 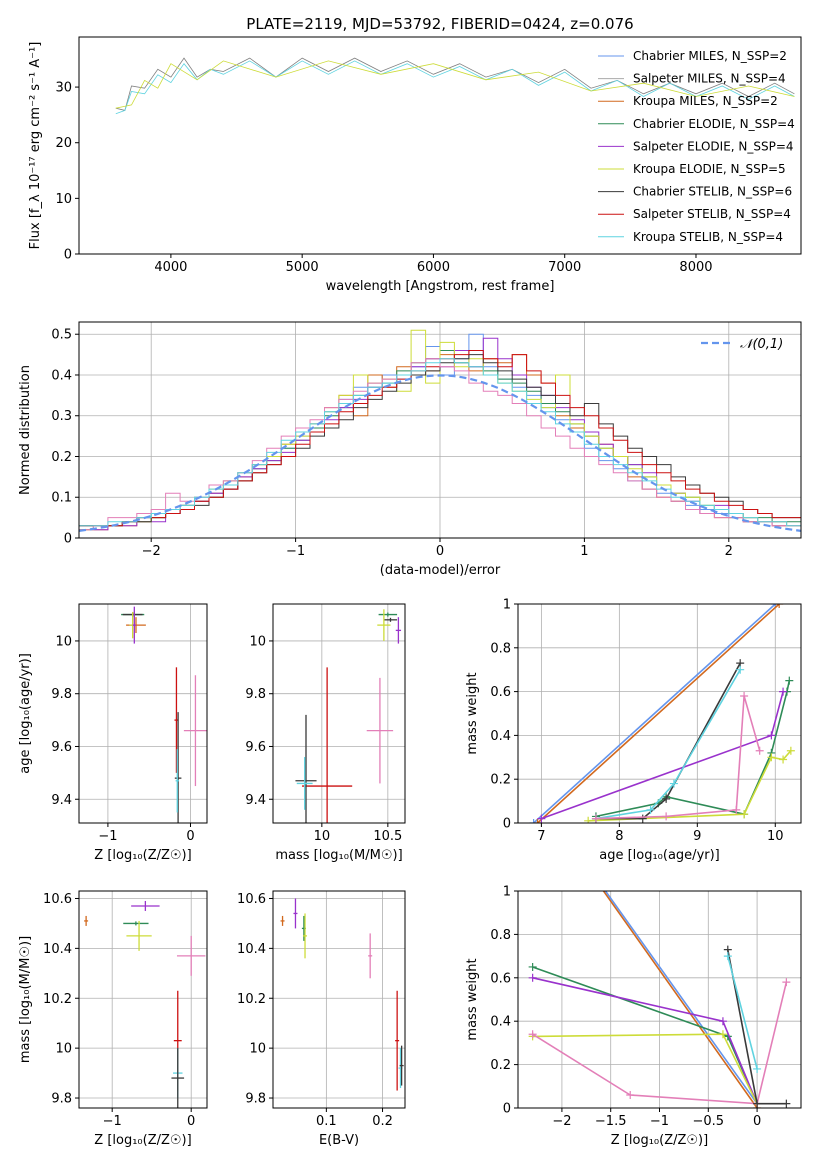 I want to click on gaussian-curve, so click(x=440, y=453).